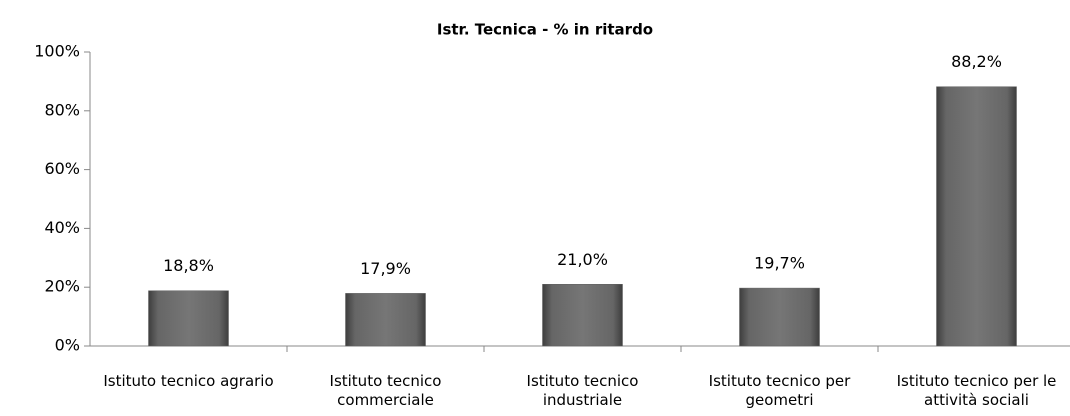 This screenshot has height=416, width=1070. What do you see at coordinates (779, 390) in the screenshot?
I see `x-tick-label: Istituto tecnico per geometri` at bounding box center [779, 390].